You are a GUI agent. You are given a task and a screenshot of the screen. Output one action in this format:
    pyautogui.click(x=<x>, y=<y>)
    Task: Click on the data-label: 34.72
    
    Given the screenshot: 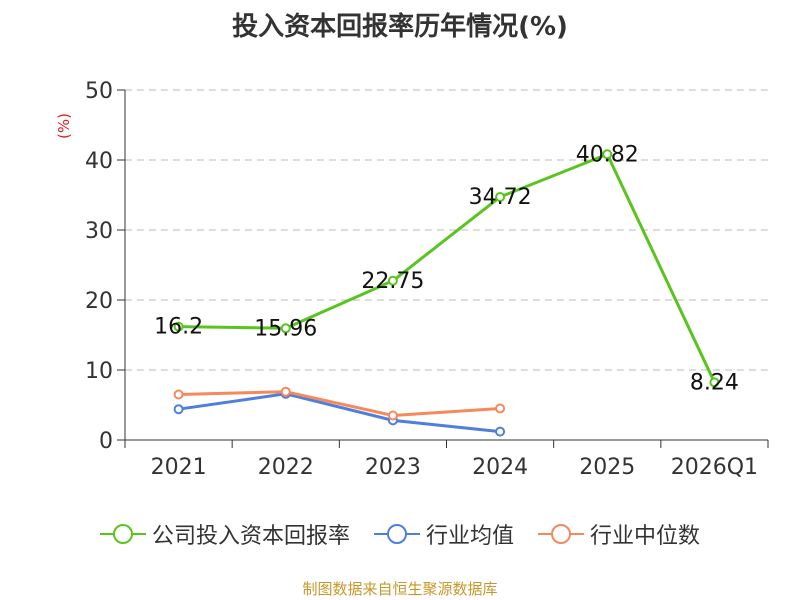 What is the action you would take?
    pyautogui.click(x=500, y=197)
    